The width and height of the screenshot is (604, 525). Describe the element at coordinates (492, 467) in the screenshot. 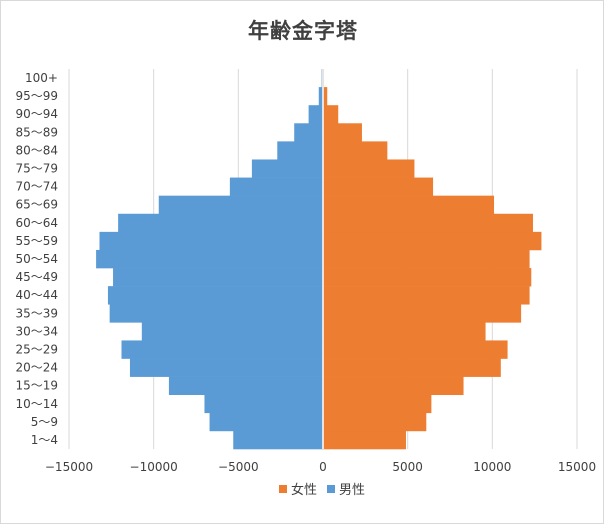

I see `x-tick-label: 10000` at that location.